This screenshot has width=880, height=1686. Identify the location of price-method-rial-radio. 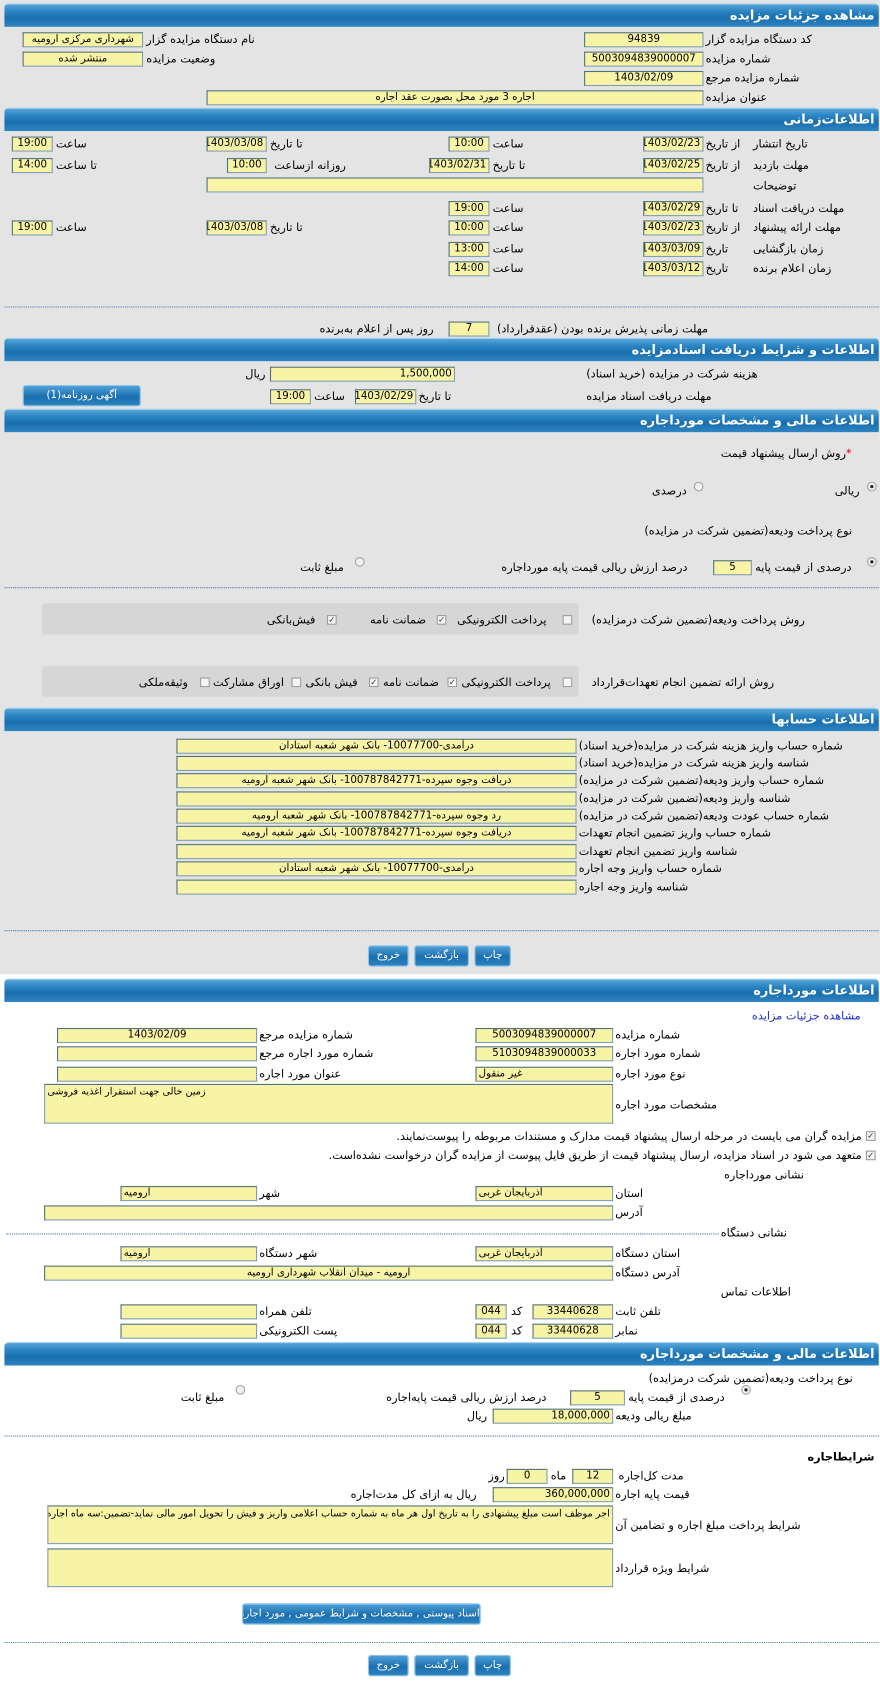
(872, 486).